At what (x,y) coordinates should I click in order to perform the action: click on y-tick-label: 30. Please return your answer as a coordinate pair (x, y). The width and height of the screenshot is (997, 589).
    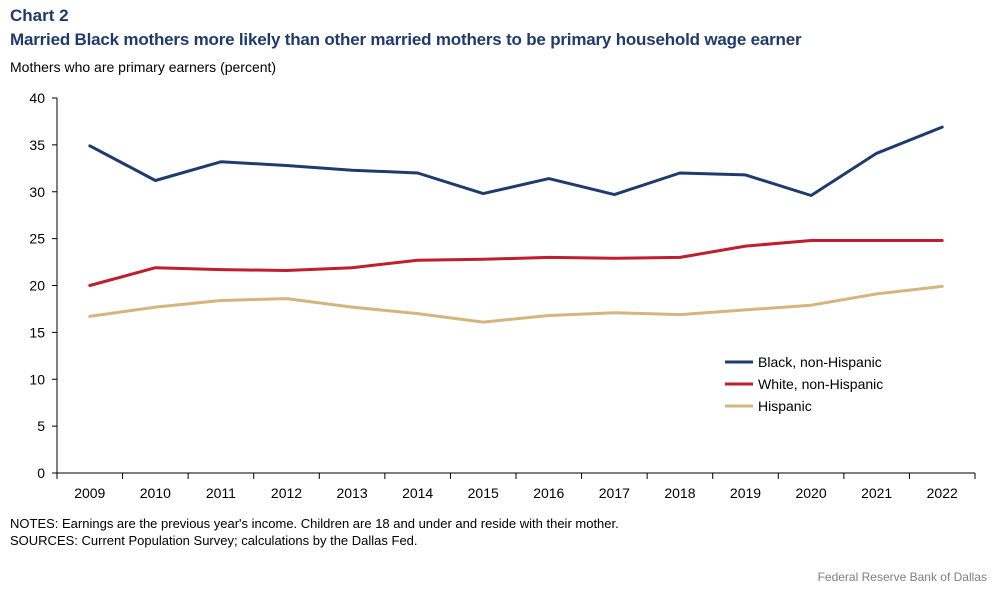
    Looking at the image, I should click on (37, 192).